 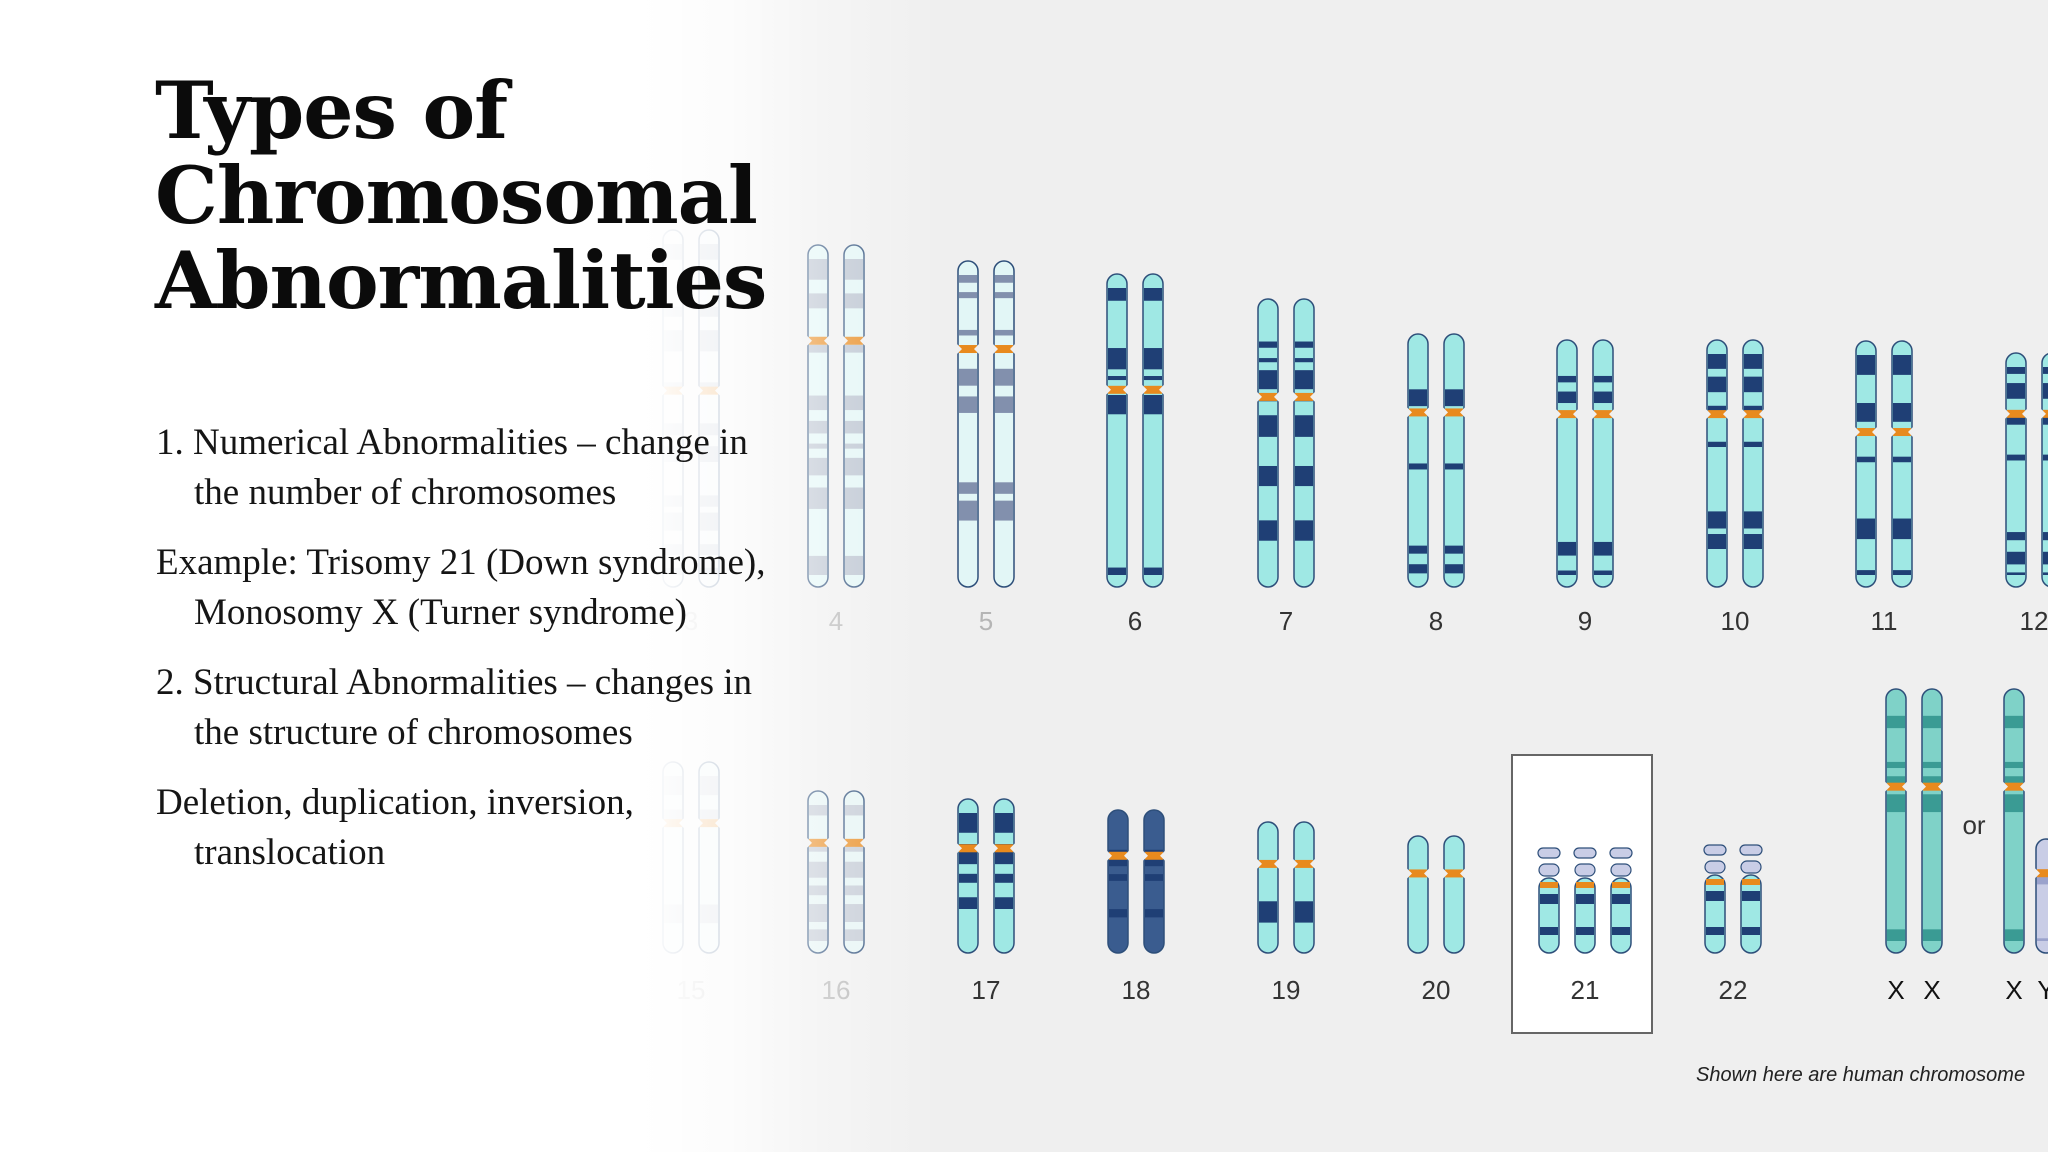 What do you see at coordinates (2016, 470) in the screenshot?
I see `chromosome-12-a` at bounding box center [2016, 470].